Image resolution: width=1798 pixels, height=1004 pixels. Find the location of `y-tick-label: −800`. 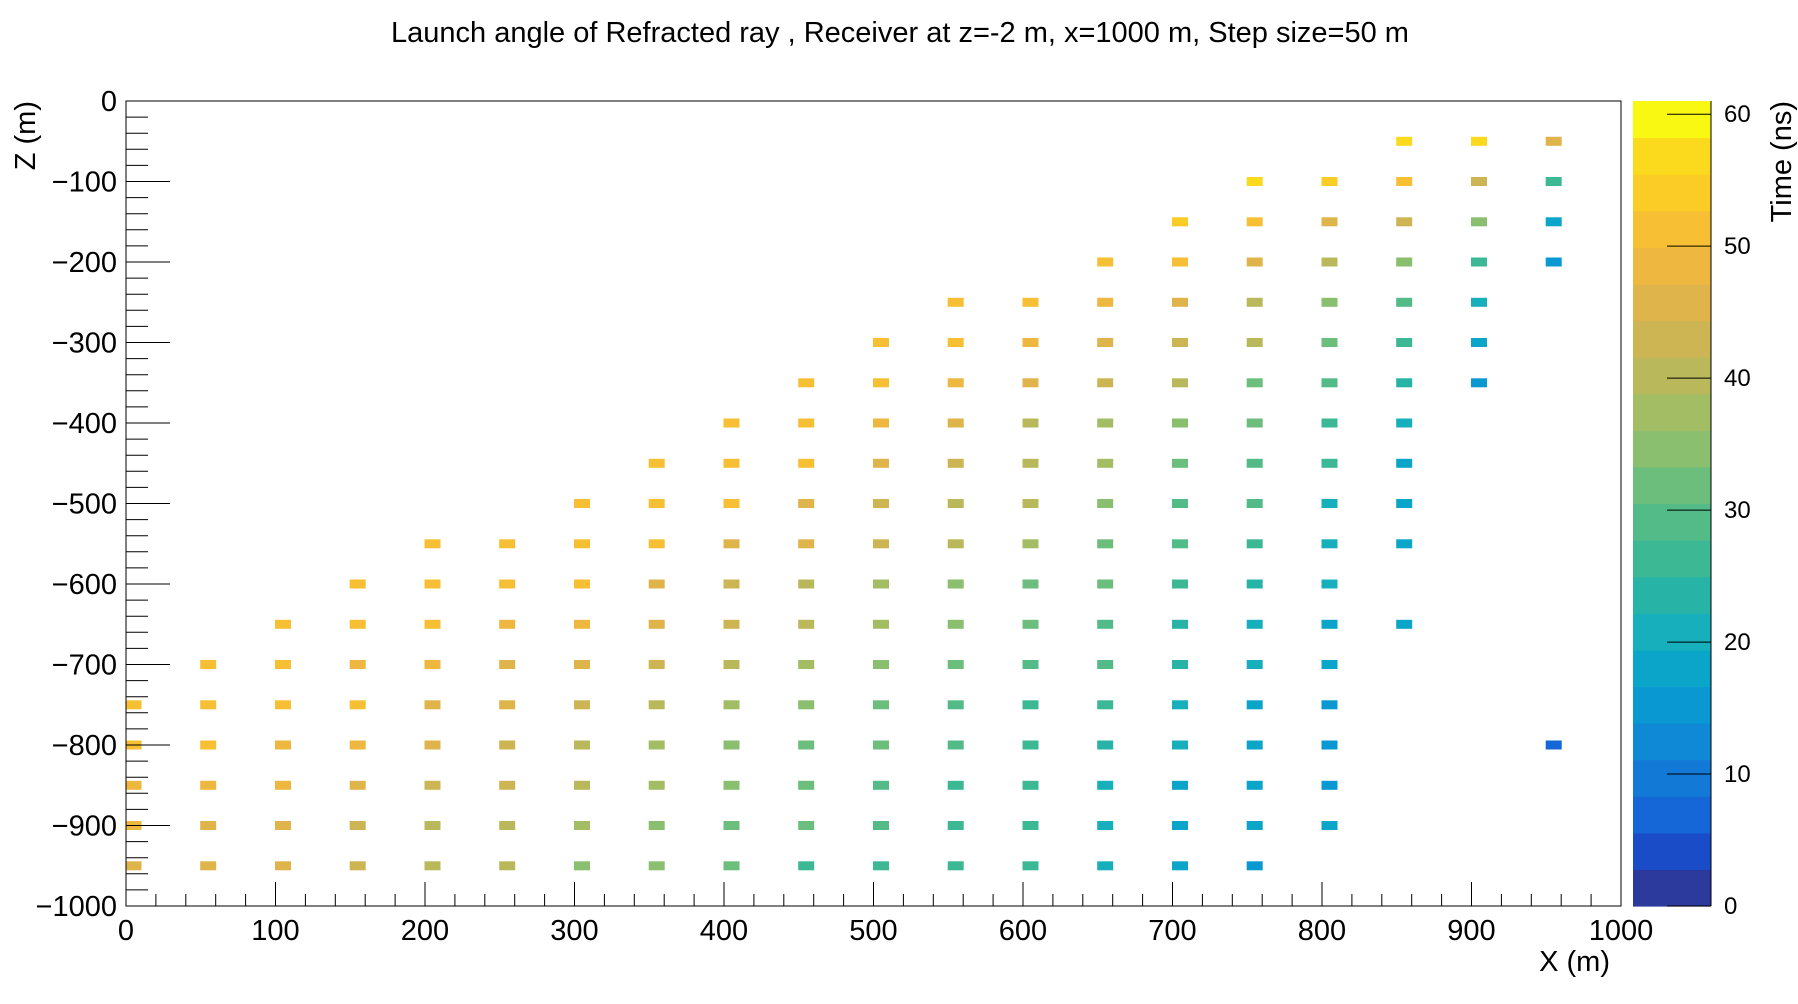

y-tick-label: −800 is located at coordinates (84, 746).